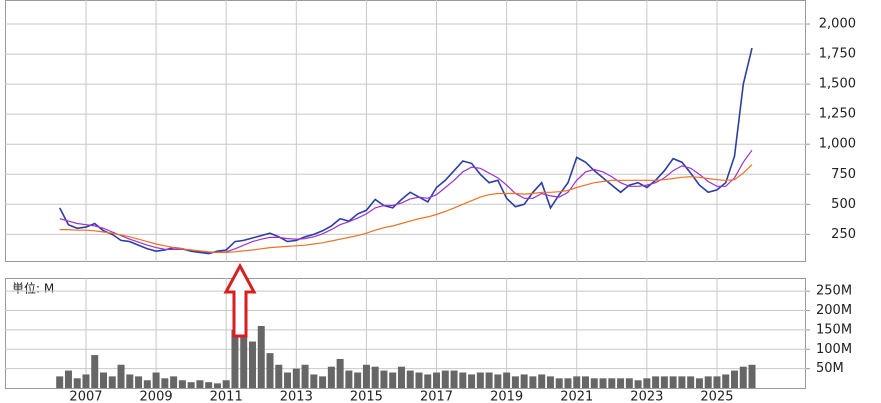 This screenshot has width=881, height=403. What do you see at coordinates (843, 204) in the screenshot?
I see `y-tick-label: 500` at bounding box center [843, 204].